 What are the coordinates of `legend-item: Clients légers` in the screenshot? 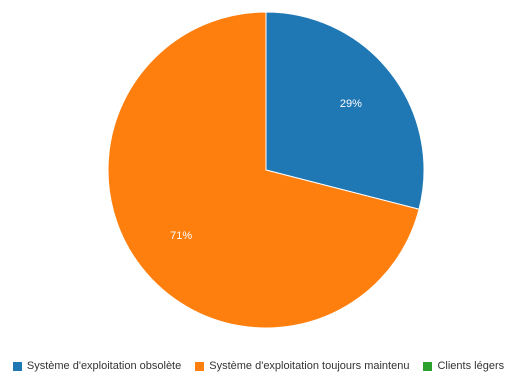 It's located at (463, 366).